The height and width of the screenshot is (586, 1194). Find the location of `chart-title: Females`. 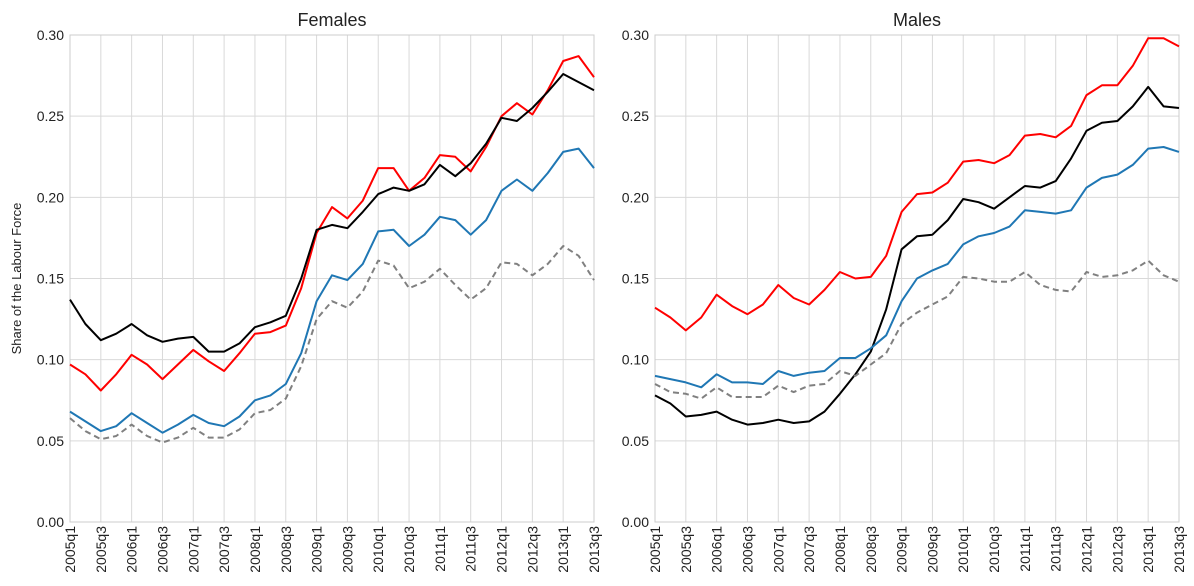

chart-title: Females is located at coordinates (331, 20).